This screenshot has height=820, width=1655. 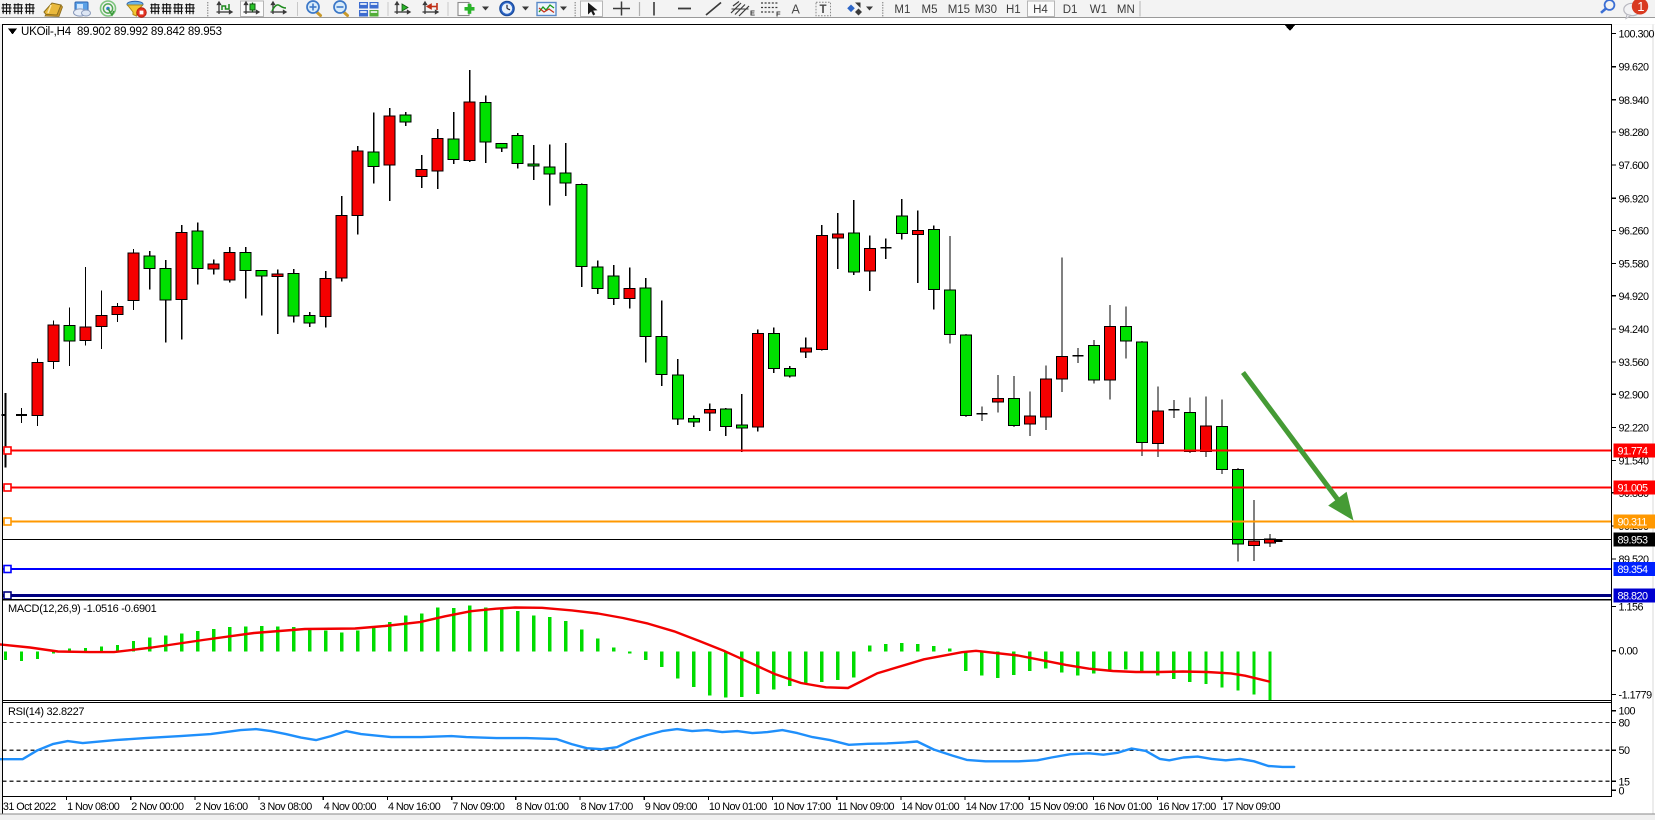 What do you see at coordinates (1059, 807) in the screenshot?
I see `svg-text: 15 Nov 09:00` at bounding box center [1059, 807].